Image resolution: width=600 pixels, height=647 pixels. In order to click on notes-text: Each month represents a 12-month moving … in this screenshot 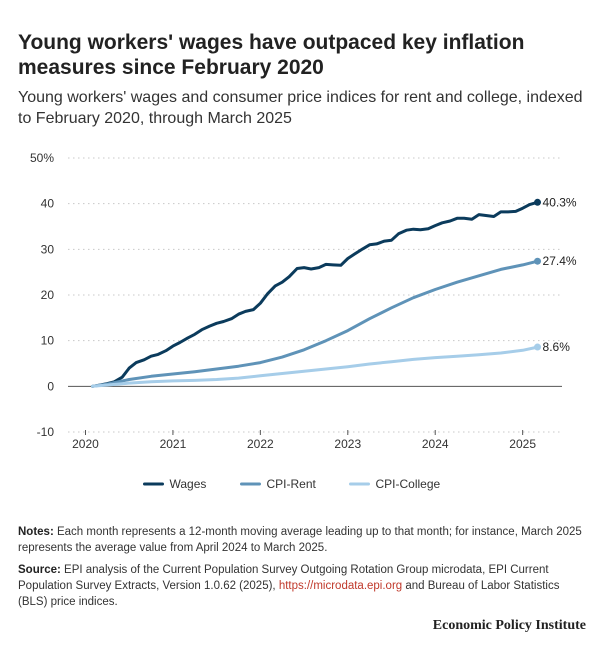, I will do `click(300, 540)`.